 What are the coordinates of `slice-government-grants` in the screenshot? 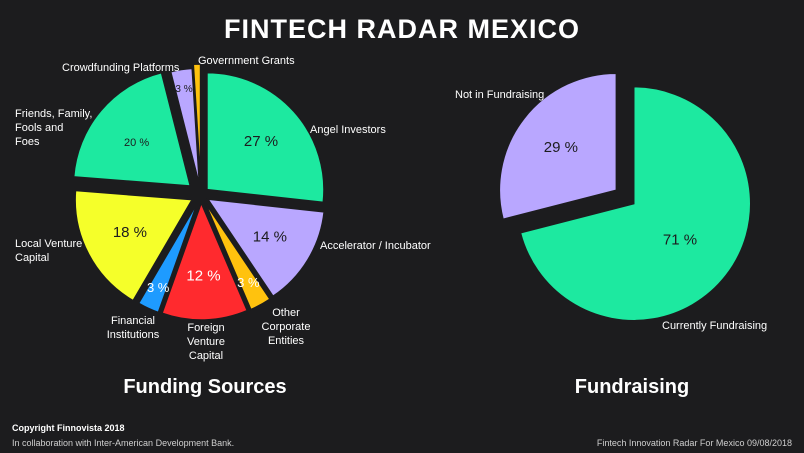 It's located at (197, 122).